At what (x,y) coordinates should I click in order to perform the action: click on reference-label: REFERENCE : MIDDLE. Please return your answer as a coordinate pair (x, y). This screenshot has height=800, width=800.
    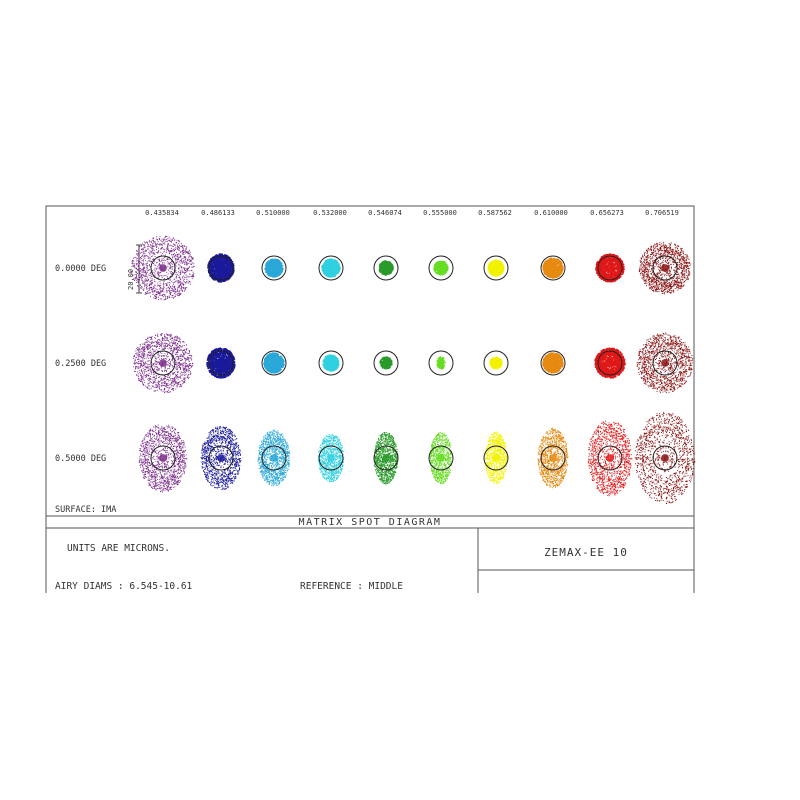
    Looking at the image, I should click on (351, 586).